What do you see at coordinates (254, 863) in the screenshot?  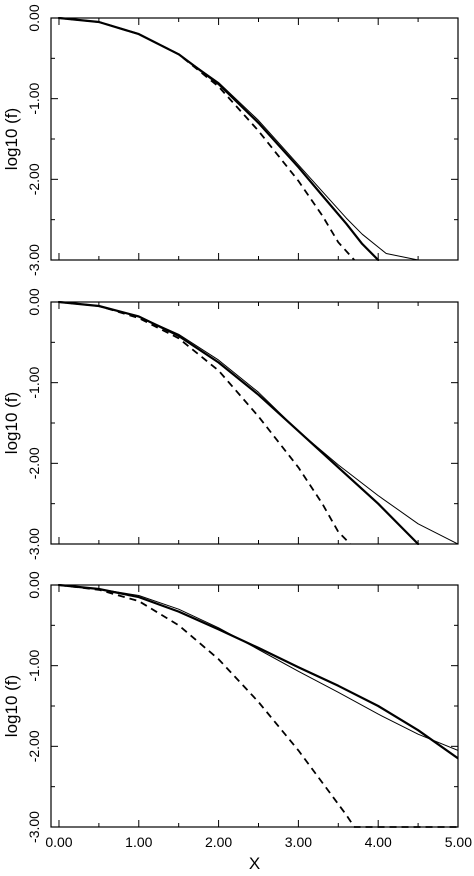 I see `x-axis-label: X` at bounding box center [254, 863].